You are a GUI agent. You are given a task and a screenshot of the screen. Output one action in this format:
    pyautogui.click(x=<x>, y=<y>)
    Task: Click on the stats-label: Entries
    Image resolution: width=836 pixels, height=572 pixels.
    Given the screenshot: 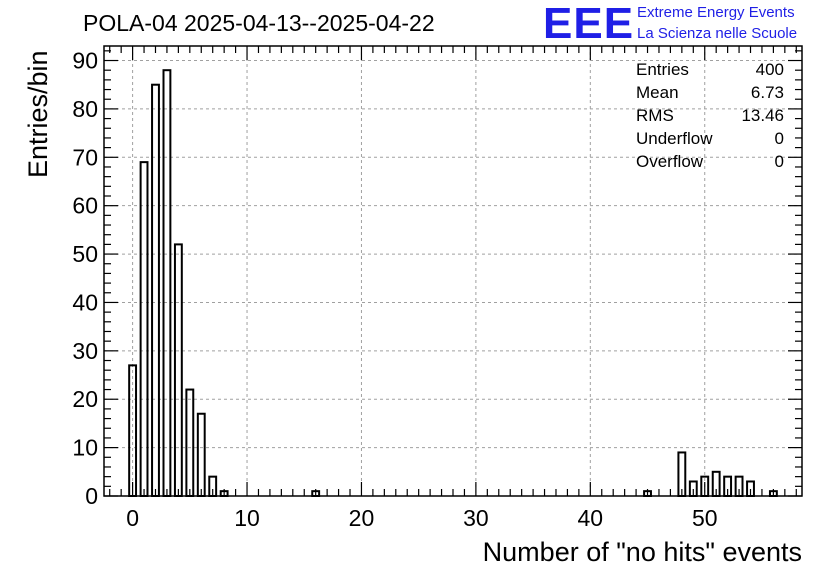 What is the action you would take?
    pyautogui.click(x=662, y=69)
    